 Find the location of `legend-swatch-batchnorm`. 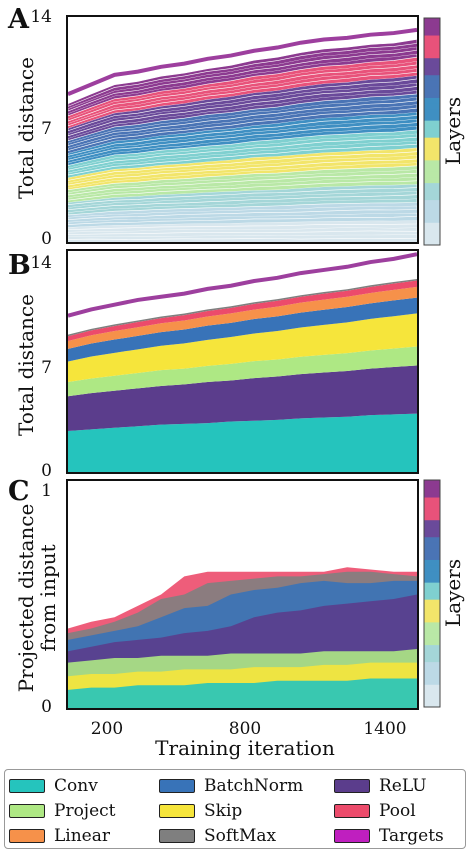

legend-swatch-batchnorm is located at coordinates (177, 785).